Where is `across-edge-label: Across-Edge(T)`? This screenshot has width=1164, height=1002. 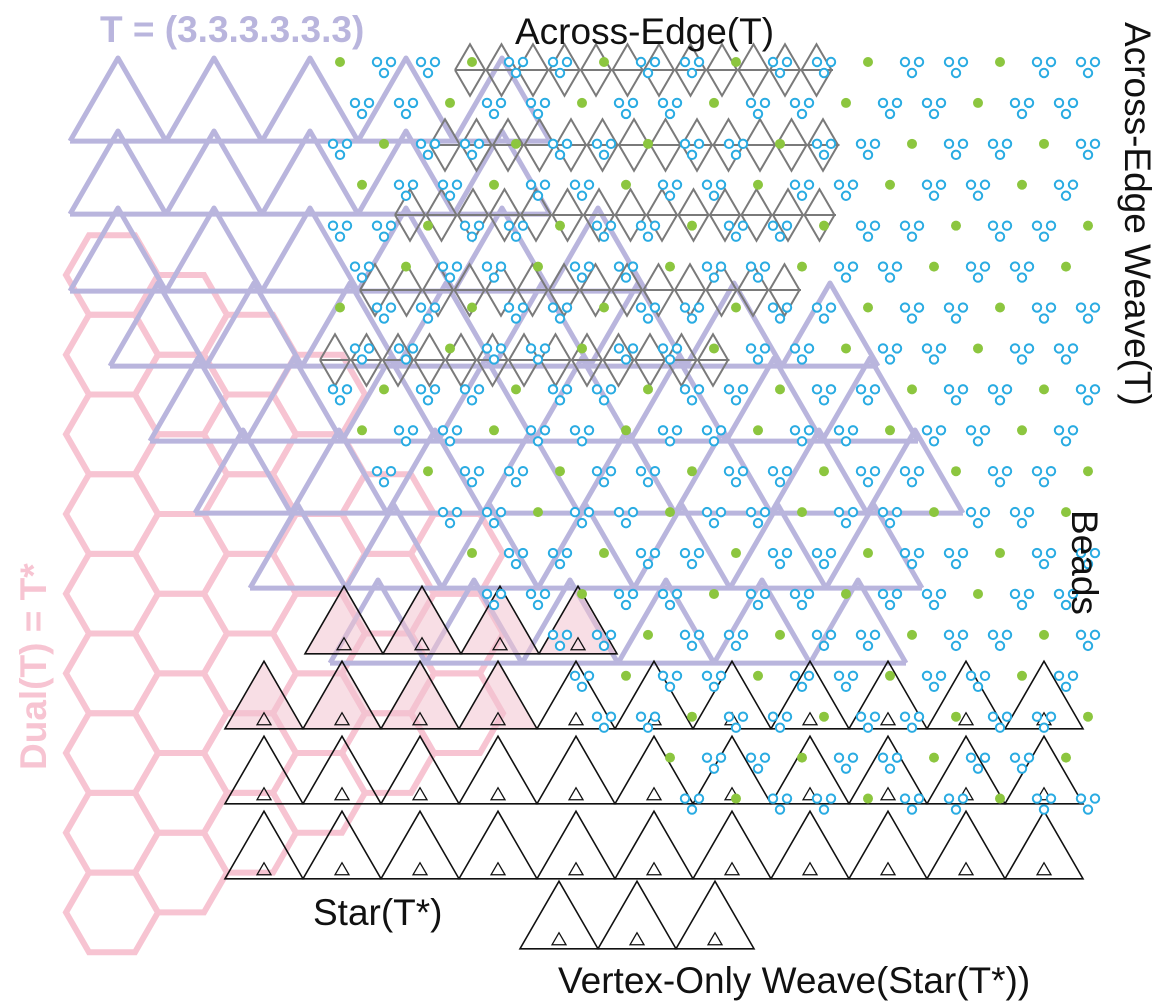 across-edge-label: Across-Edge(T) is located at coordinates (644, 31).